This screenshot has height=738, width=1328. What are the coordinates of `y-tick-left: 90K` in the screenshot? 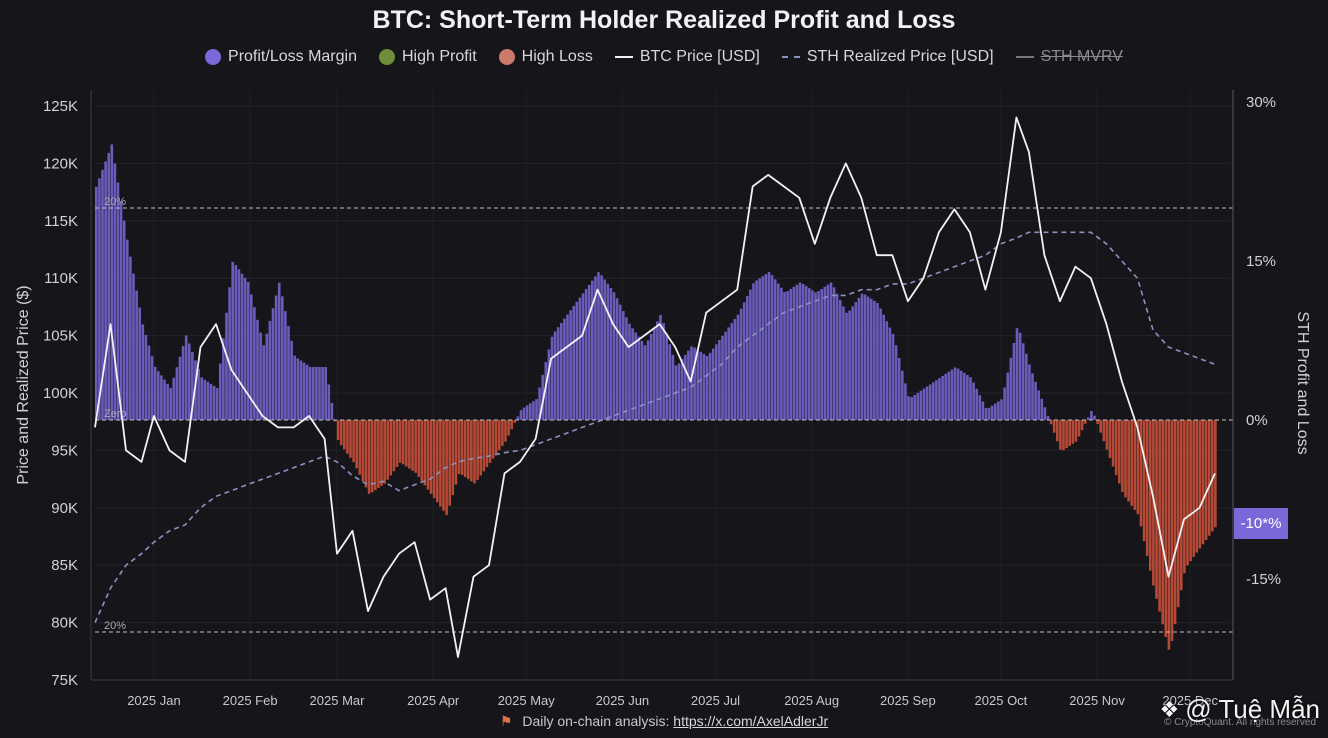 It's located at (64, 508).